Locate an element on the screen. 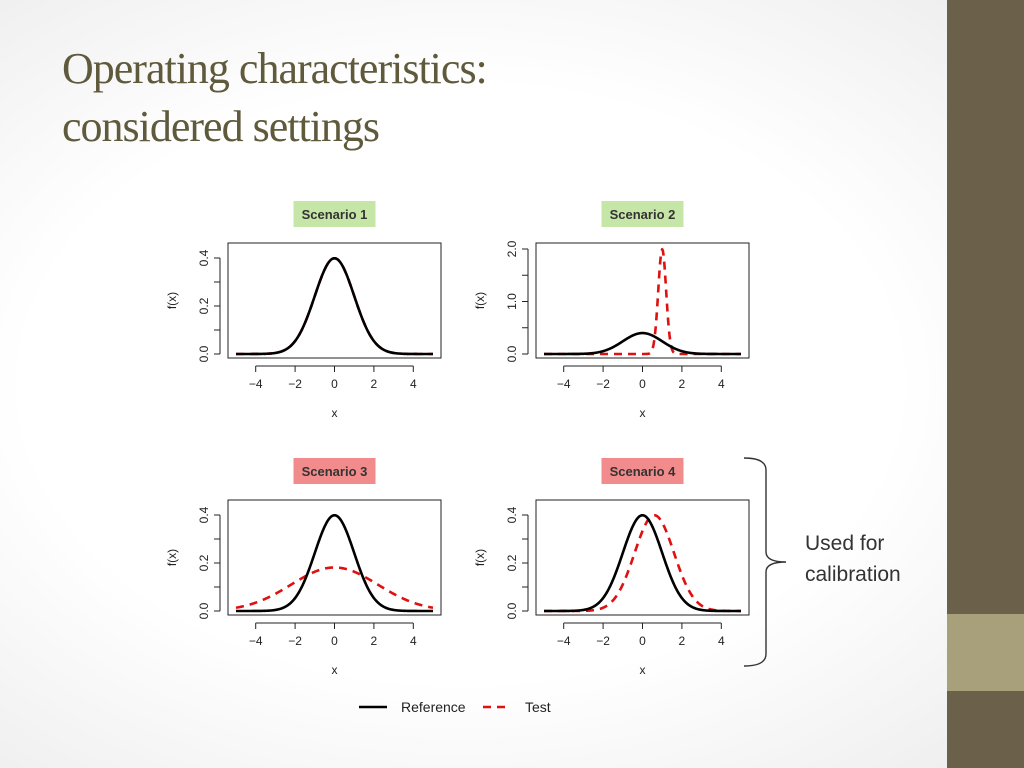 The height and width of the screenshot is (768, 1024). slide-title-line-1: Operating characteristics: is located at coordinates (275, 68).